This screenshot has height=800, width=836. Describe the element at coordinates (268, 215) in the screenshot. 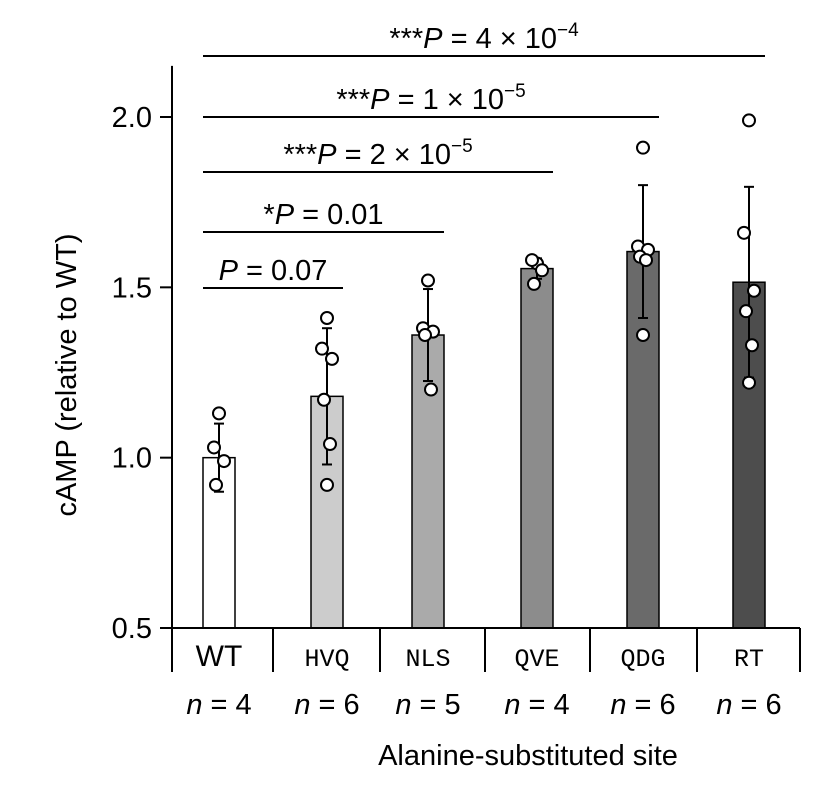

I see `significance-stars: *` at that location.